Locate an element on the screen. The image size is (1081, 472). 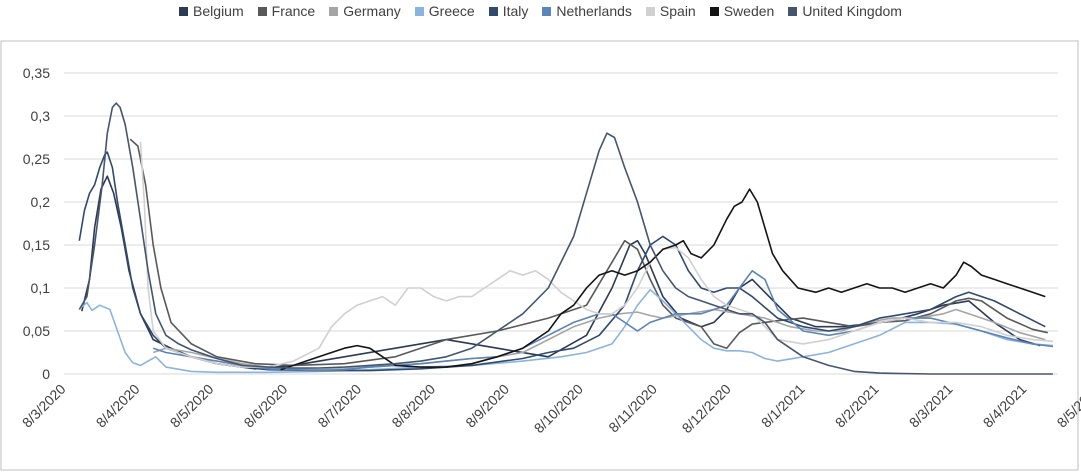
legend-label: France is located at coordinates (293, 11).